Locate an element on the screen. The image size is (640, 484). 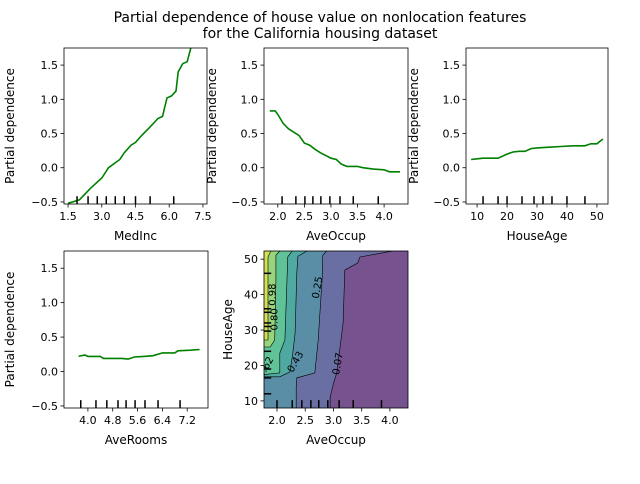
x-tick-label: 4.5 is located at coordinates (136, 216).